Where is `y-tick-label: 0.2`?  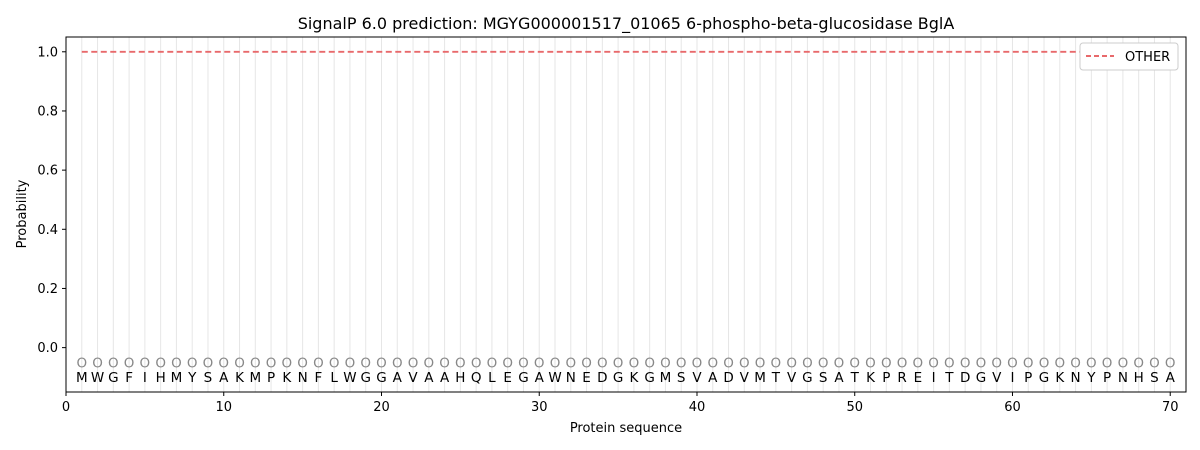 y-tick-label: 0.2 is located at coordinates (47, 289).